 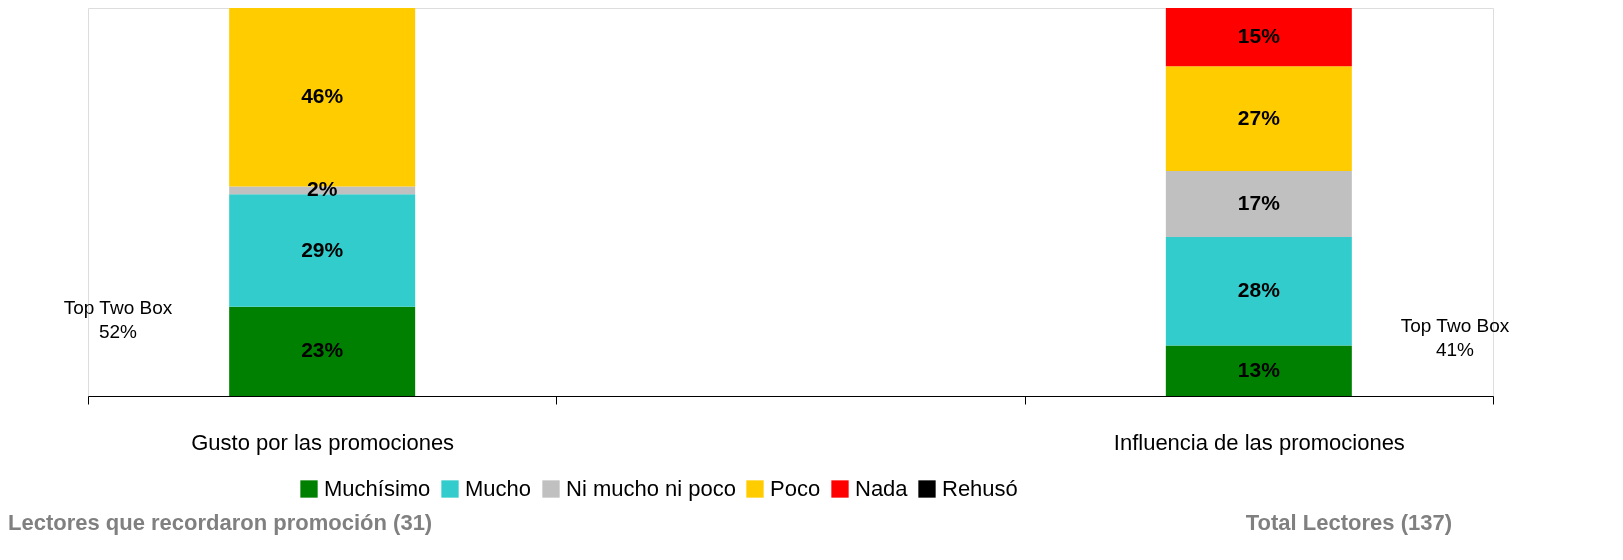 I want to click on data-label: 13%, so click(x=1259, y=369).